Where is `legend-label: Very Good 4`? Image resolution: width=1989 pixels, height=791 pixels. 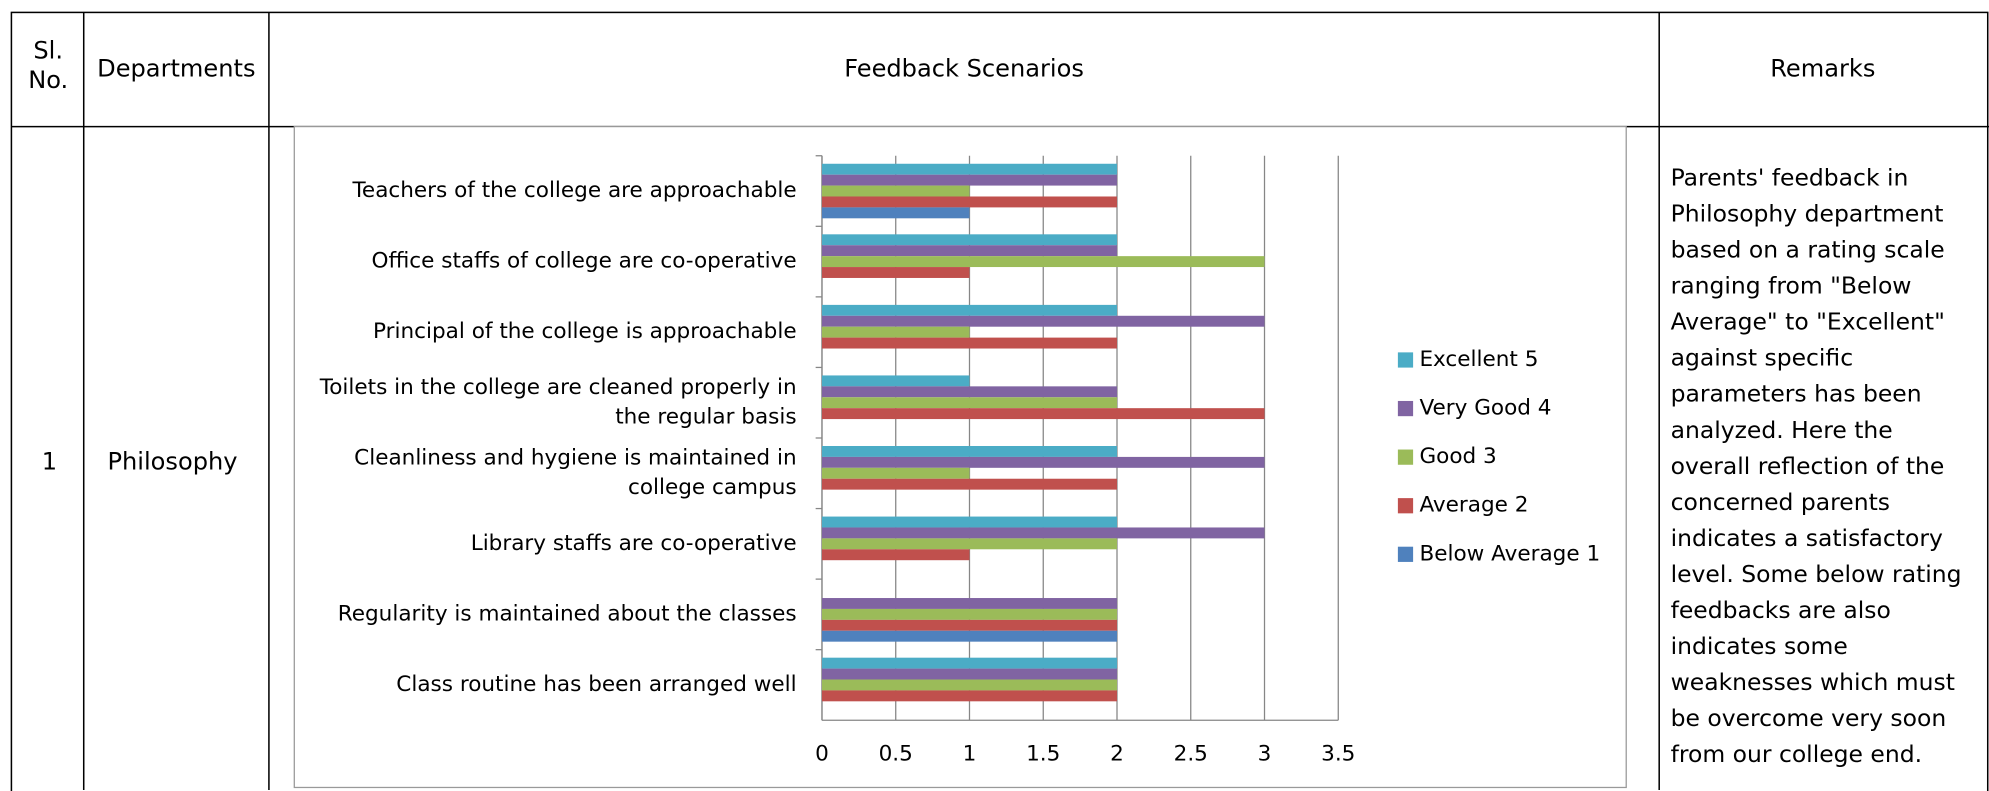
legend-label: Very Good 4 is located at coordinates (1485, 408).